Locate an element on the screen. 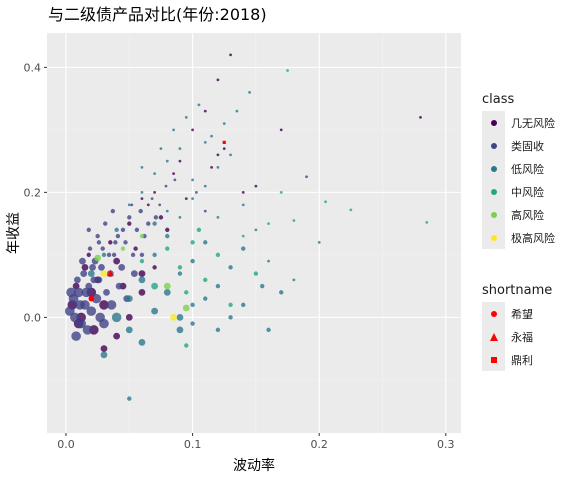 Image resolution: width=576 pixels, height=480 pixels. class-legend-label: 极高风险 is located at coordinates (533, 238).